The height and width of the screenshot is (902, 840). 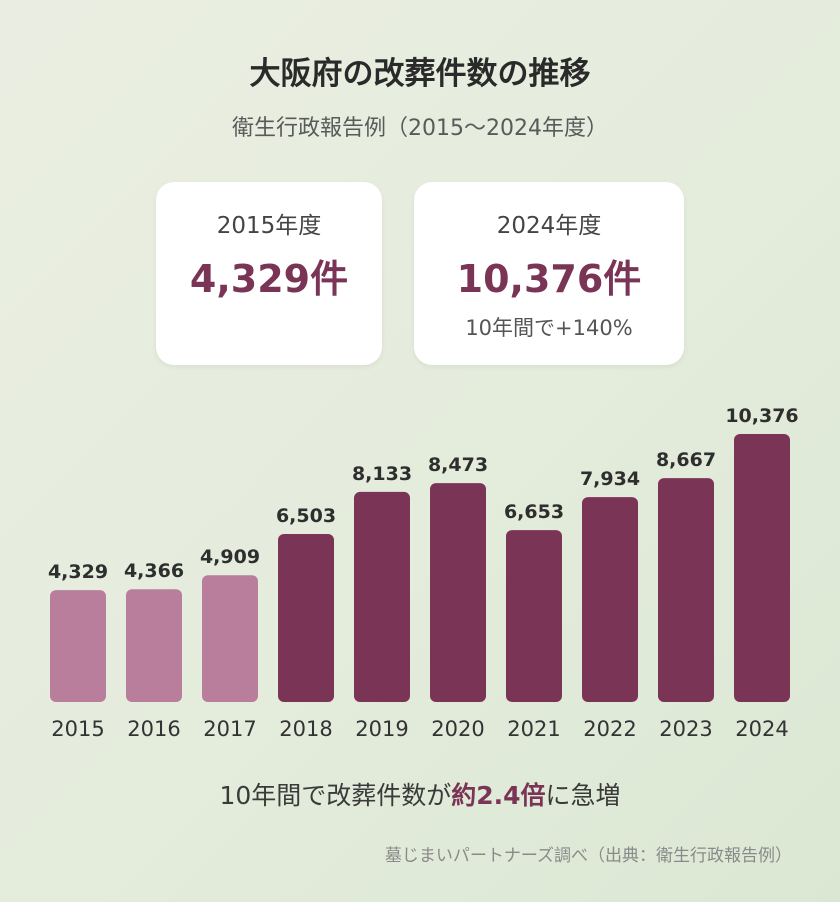 I want to click on tick-label-2015: 2015, so click(x=77, y=729).